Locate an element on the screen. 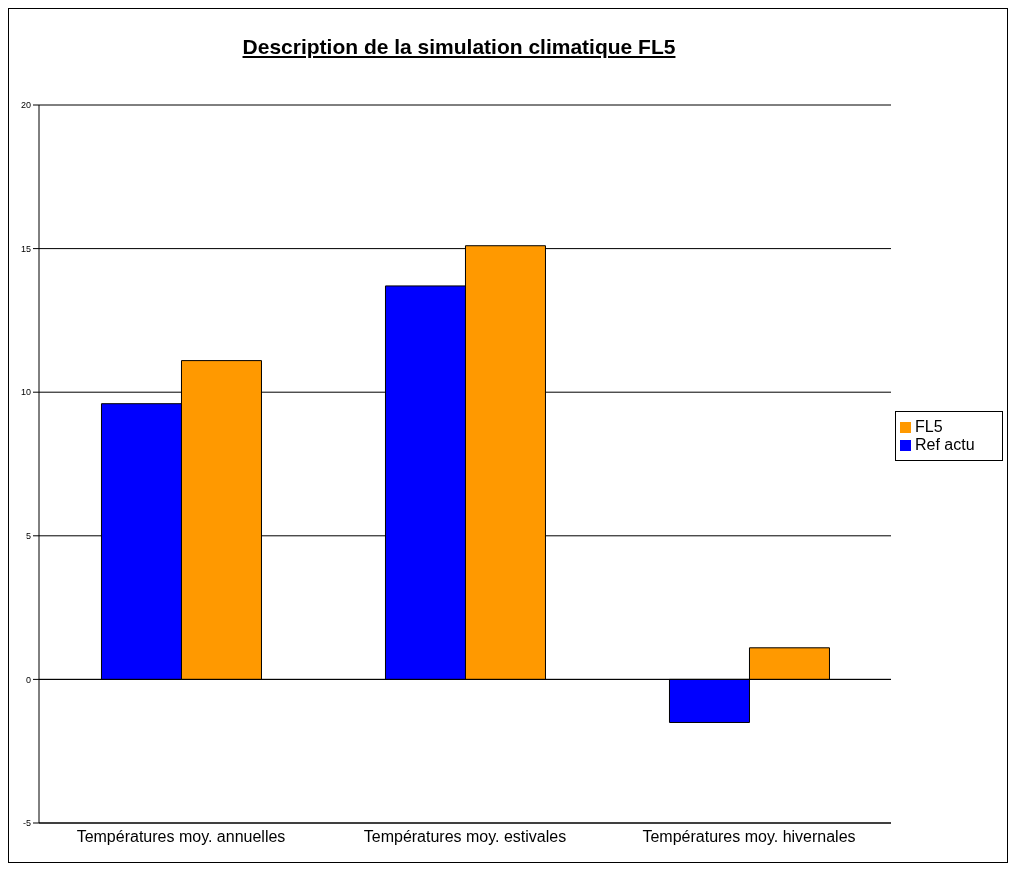  y-tick-label: 15 is located at coordinates (25, 248).